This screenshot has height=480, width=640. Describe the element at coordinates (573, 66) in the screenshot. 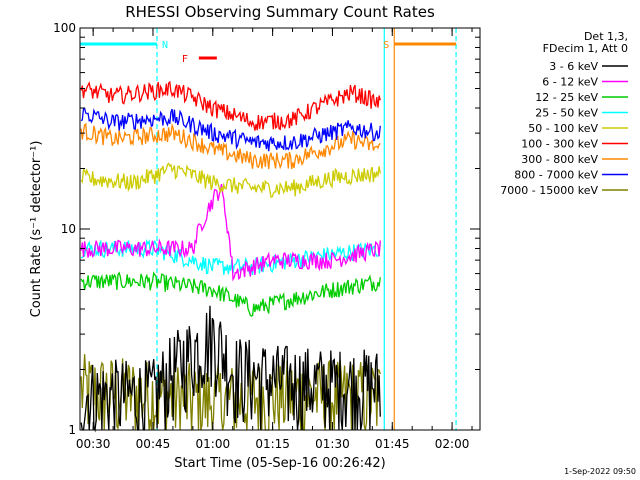

I see `legend-label-0: 3 - 6 keV` at that location.